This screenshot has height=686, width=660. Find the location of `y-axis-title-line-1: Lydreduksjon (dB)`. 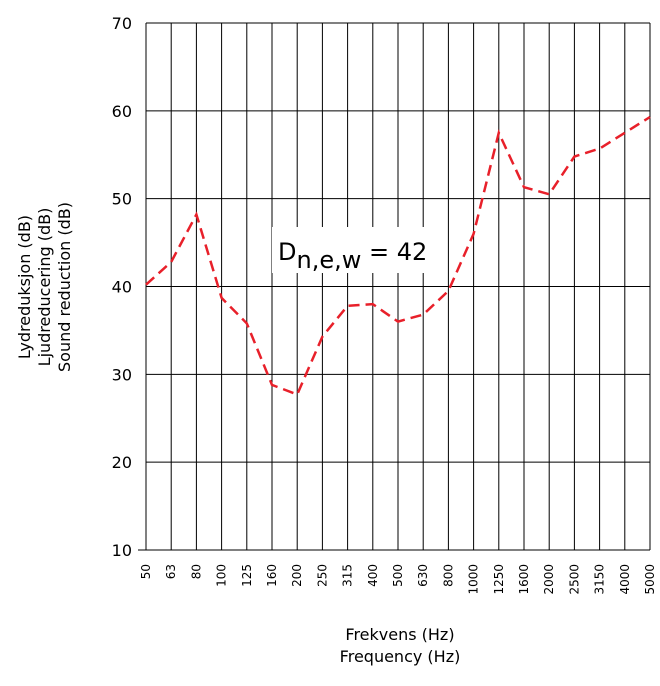

y-axis-title-line-1: Lydreduksjon (dB) is located at coordinates (24, 287).